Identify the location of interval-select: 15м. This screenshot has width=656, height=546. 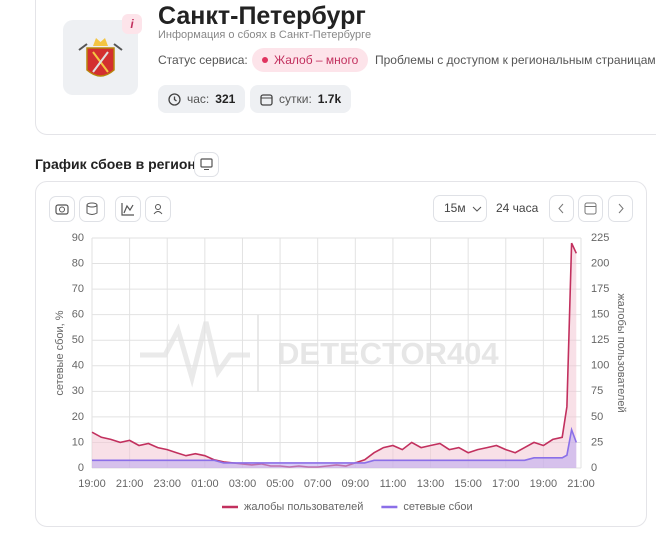
(460, 208).